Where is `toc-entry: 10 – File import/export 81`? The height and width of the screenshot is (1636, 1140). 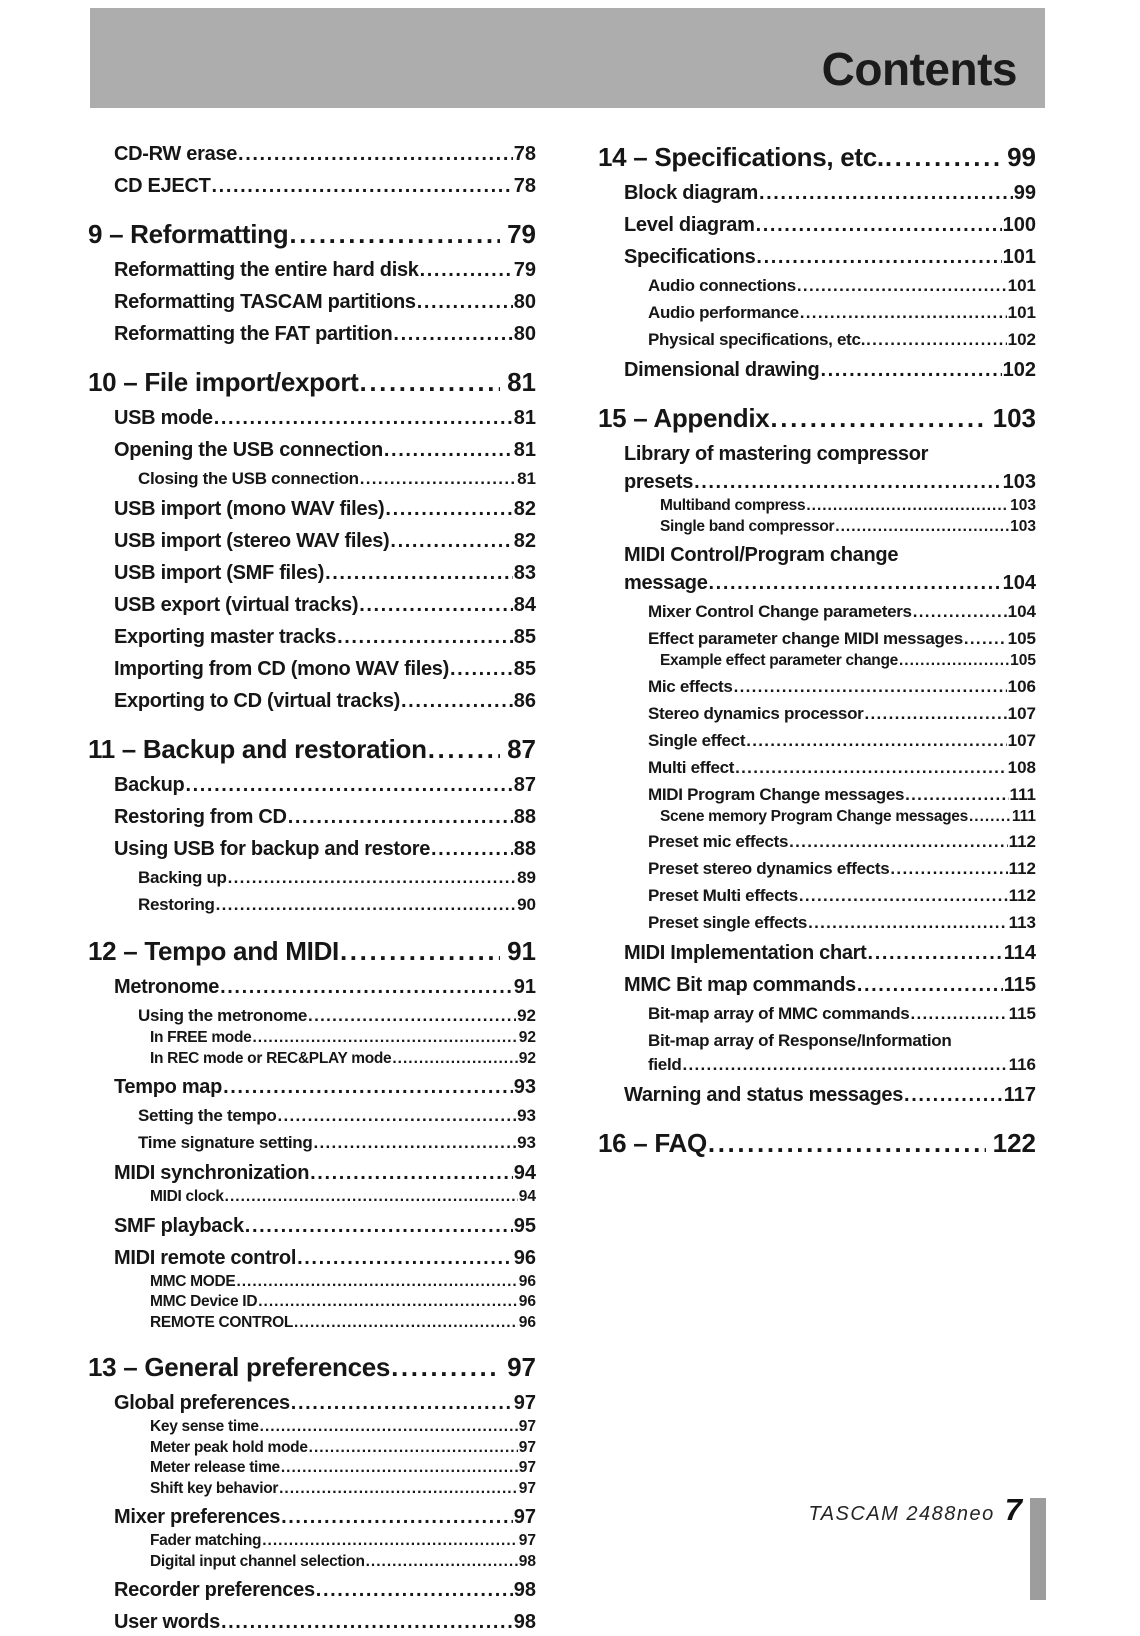 toc-entry: 10 – File import/export 81 is located at coordinates (312, 382).